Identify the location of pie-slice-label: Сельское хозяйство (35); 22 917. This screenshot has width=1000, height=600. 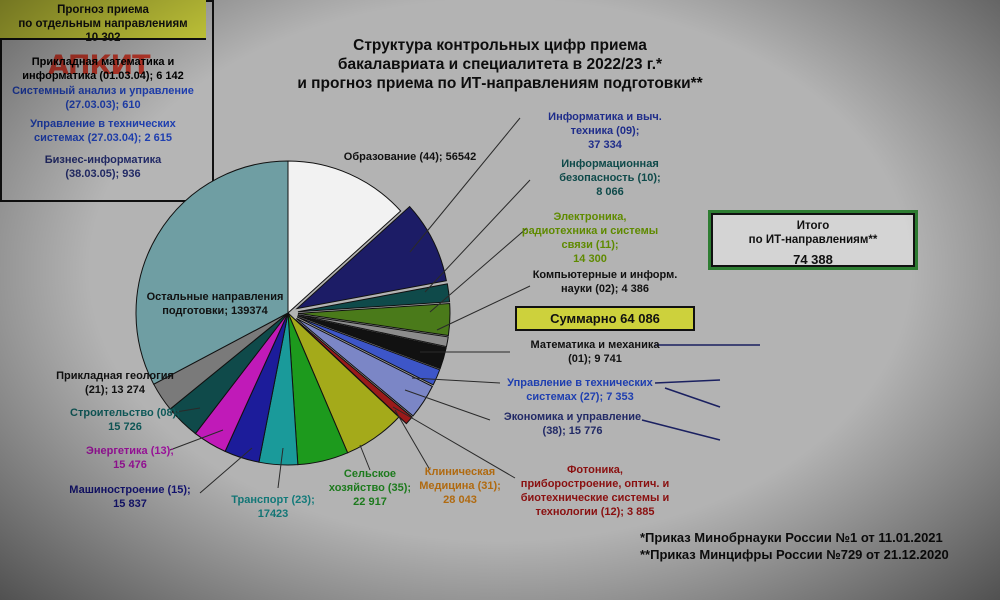
(370, 488).